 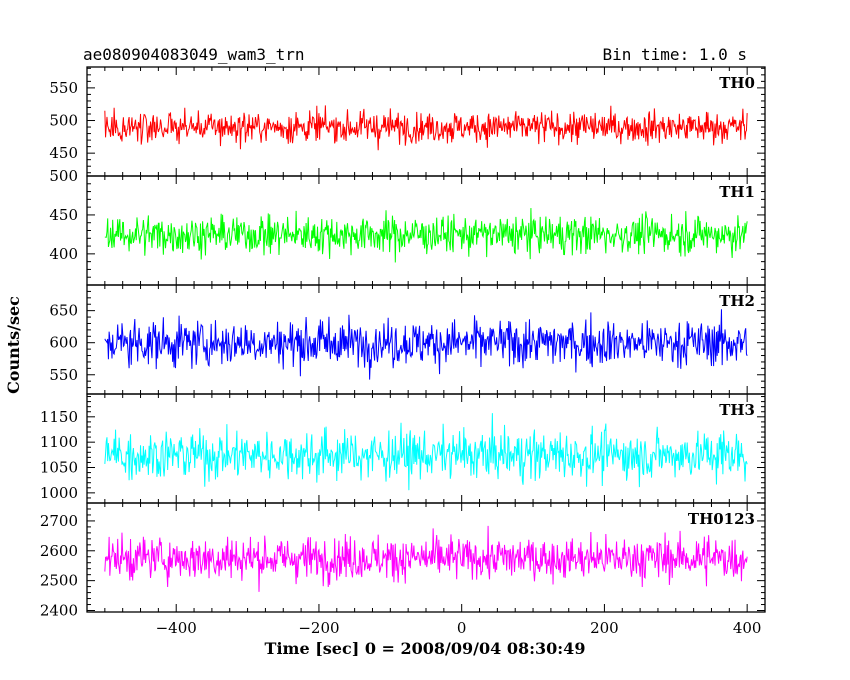 What do you see at coordinates (426, 128) in the screenshot?
I see `series-line-th0` at bounding box center [426, 128].